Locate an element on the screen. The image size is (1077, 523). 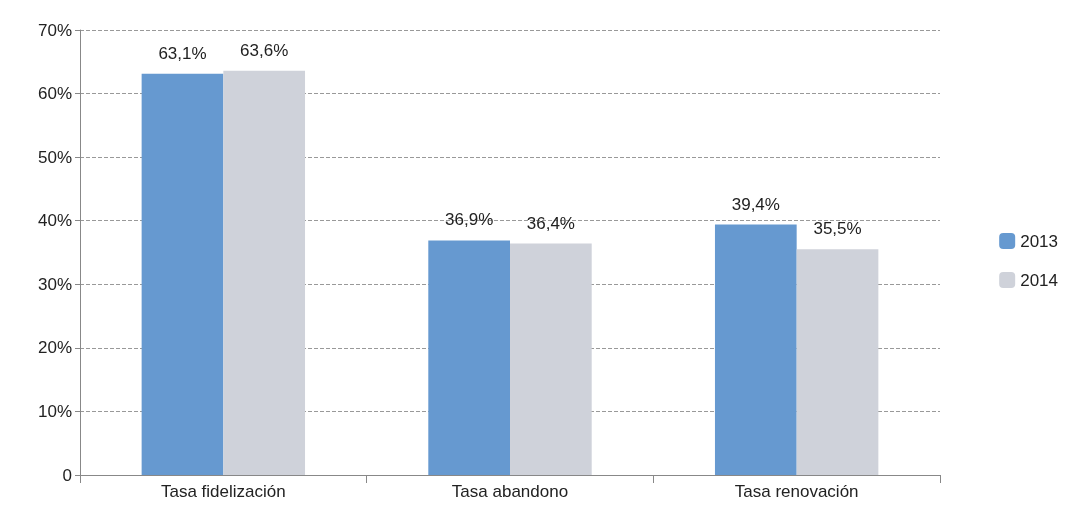
y-tick-label: 40% is located at coordinates (54, 221).